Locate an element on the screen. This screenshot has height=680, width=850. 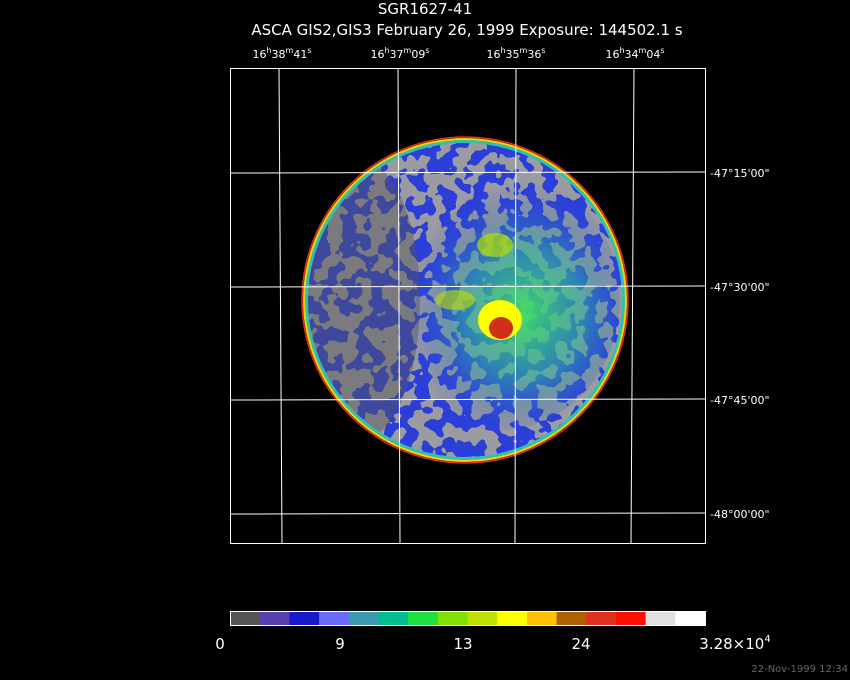
exponent: 4 is located at coordinates (767, 639).